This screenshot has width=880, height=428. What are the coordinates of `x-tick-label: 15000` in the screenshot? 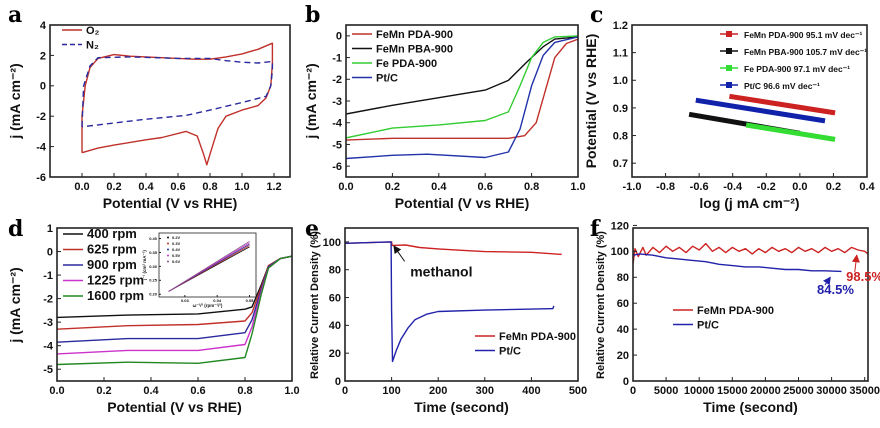 It's located at (732, 391).